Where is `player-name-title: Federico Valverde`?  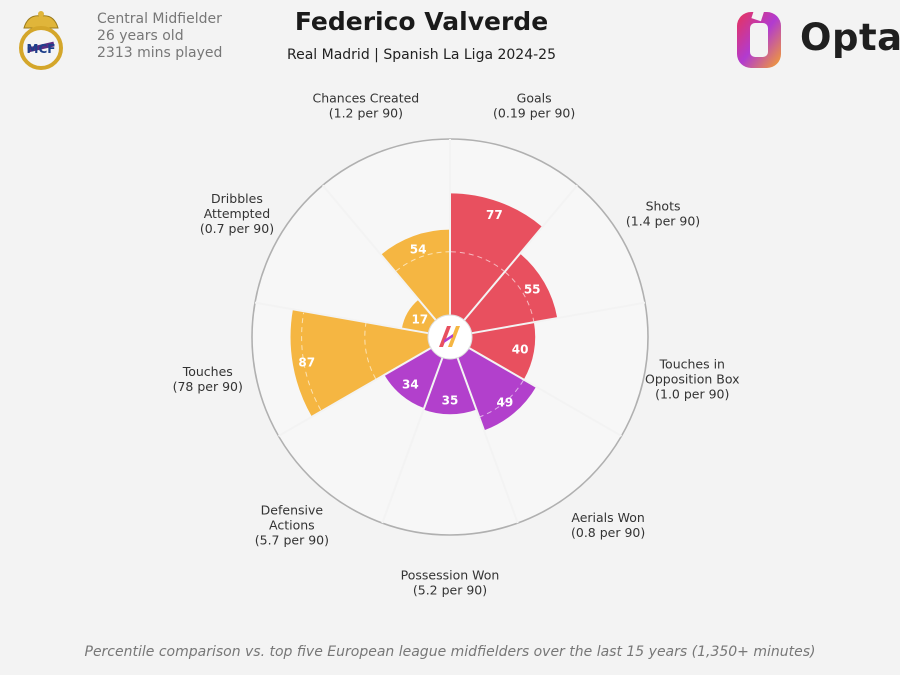 player-name-title: Federico Valverde is located at coordinates (421, 21).